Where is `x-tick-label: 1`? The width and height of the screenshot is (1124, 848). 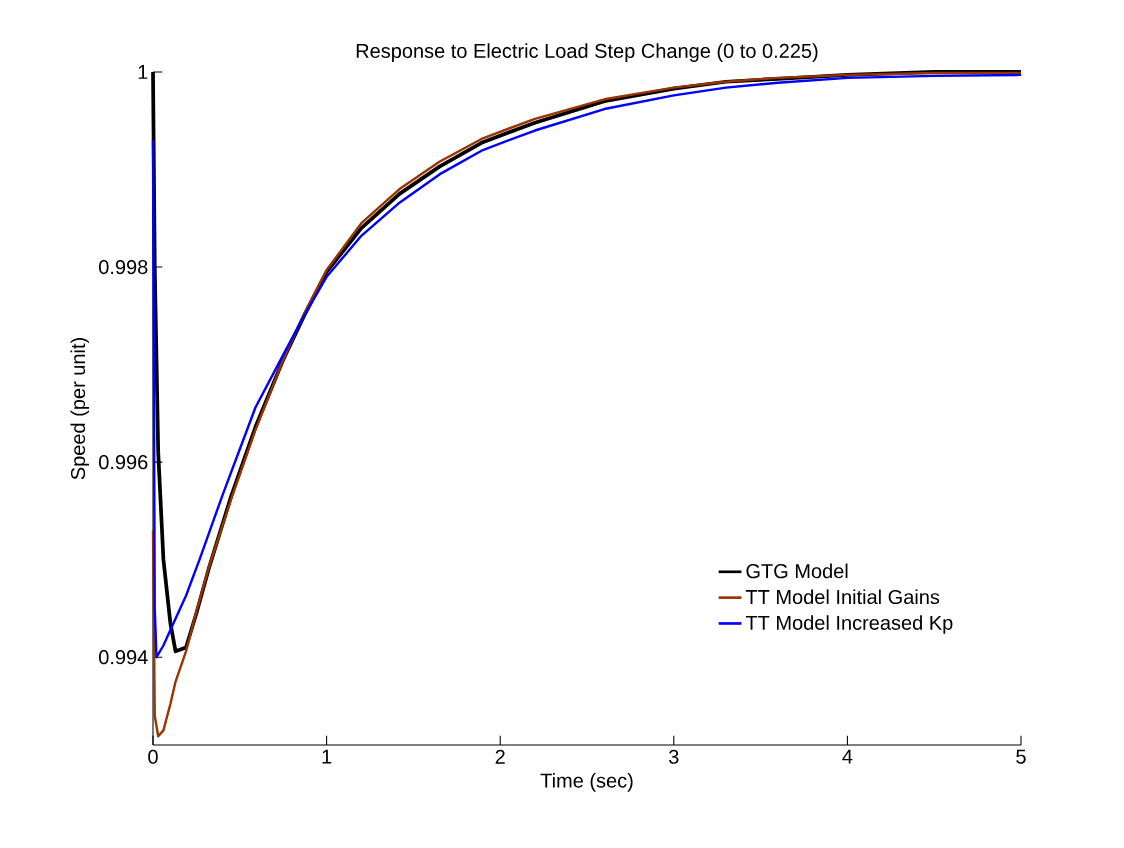
x-tick-label: 1 is located at coordinates (327, 756).